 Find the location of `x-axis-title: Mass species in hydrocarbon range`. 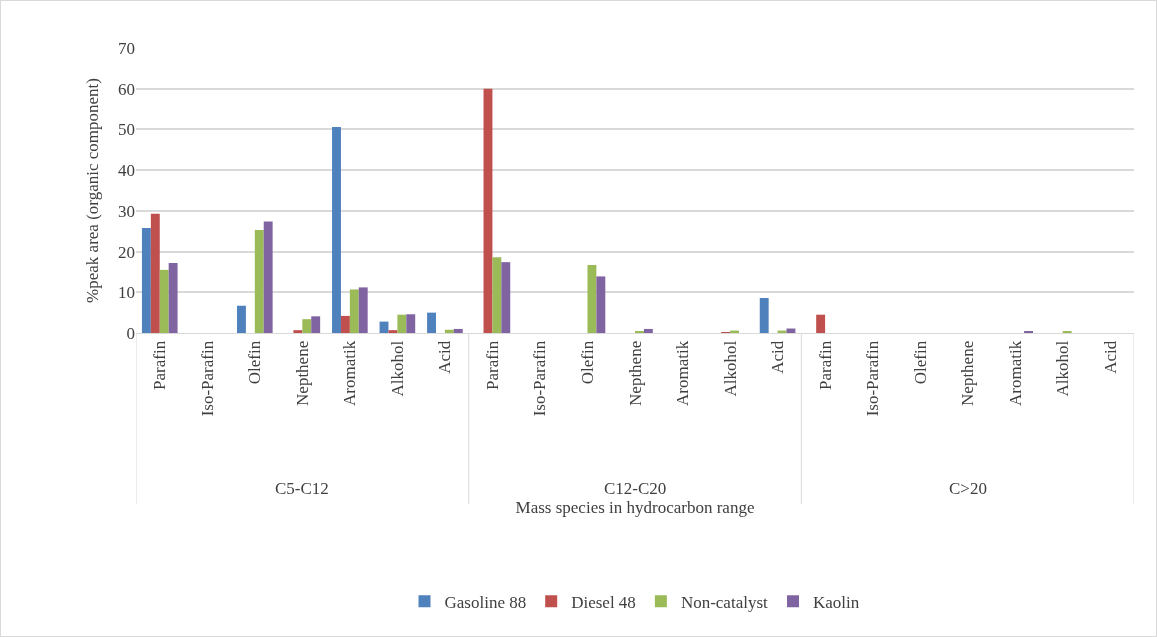

x-axis-title: Mass species in hydrocarbon range is located at coordinates (635, 508).